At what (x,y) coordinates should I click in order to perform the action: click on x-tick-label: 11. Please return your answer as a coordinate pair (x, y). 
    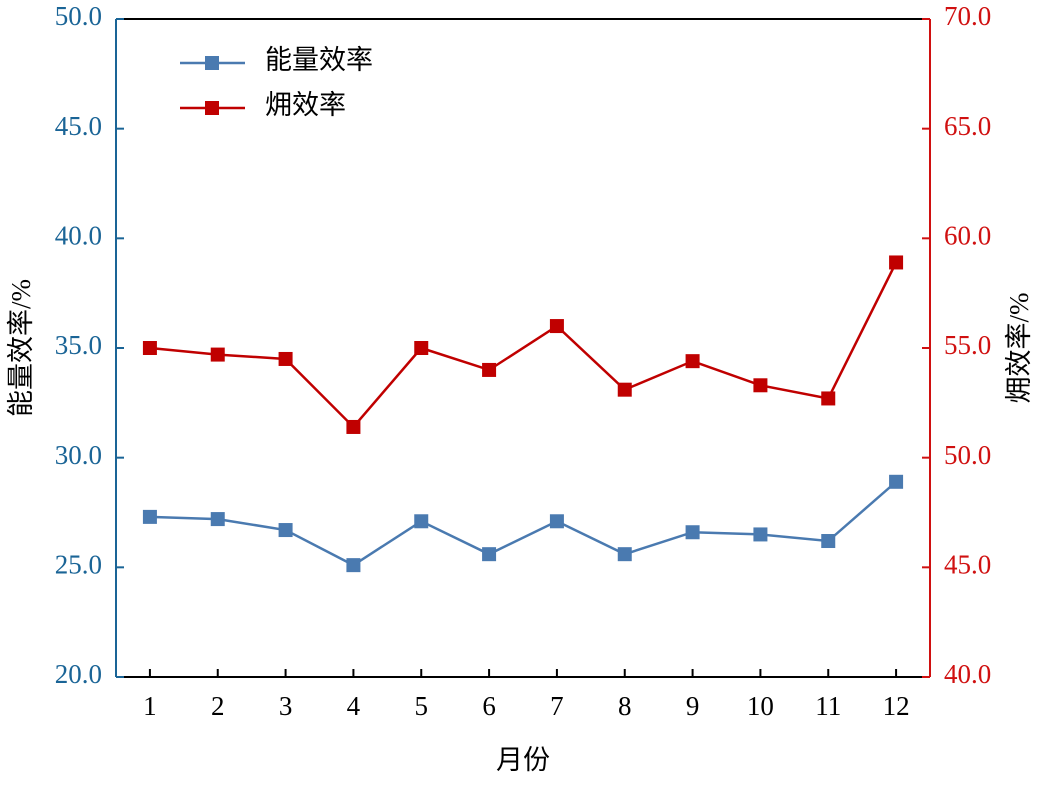
    Looking at the image, I should click on (828, 706).